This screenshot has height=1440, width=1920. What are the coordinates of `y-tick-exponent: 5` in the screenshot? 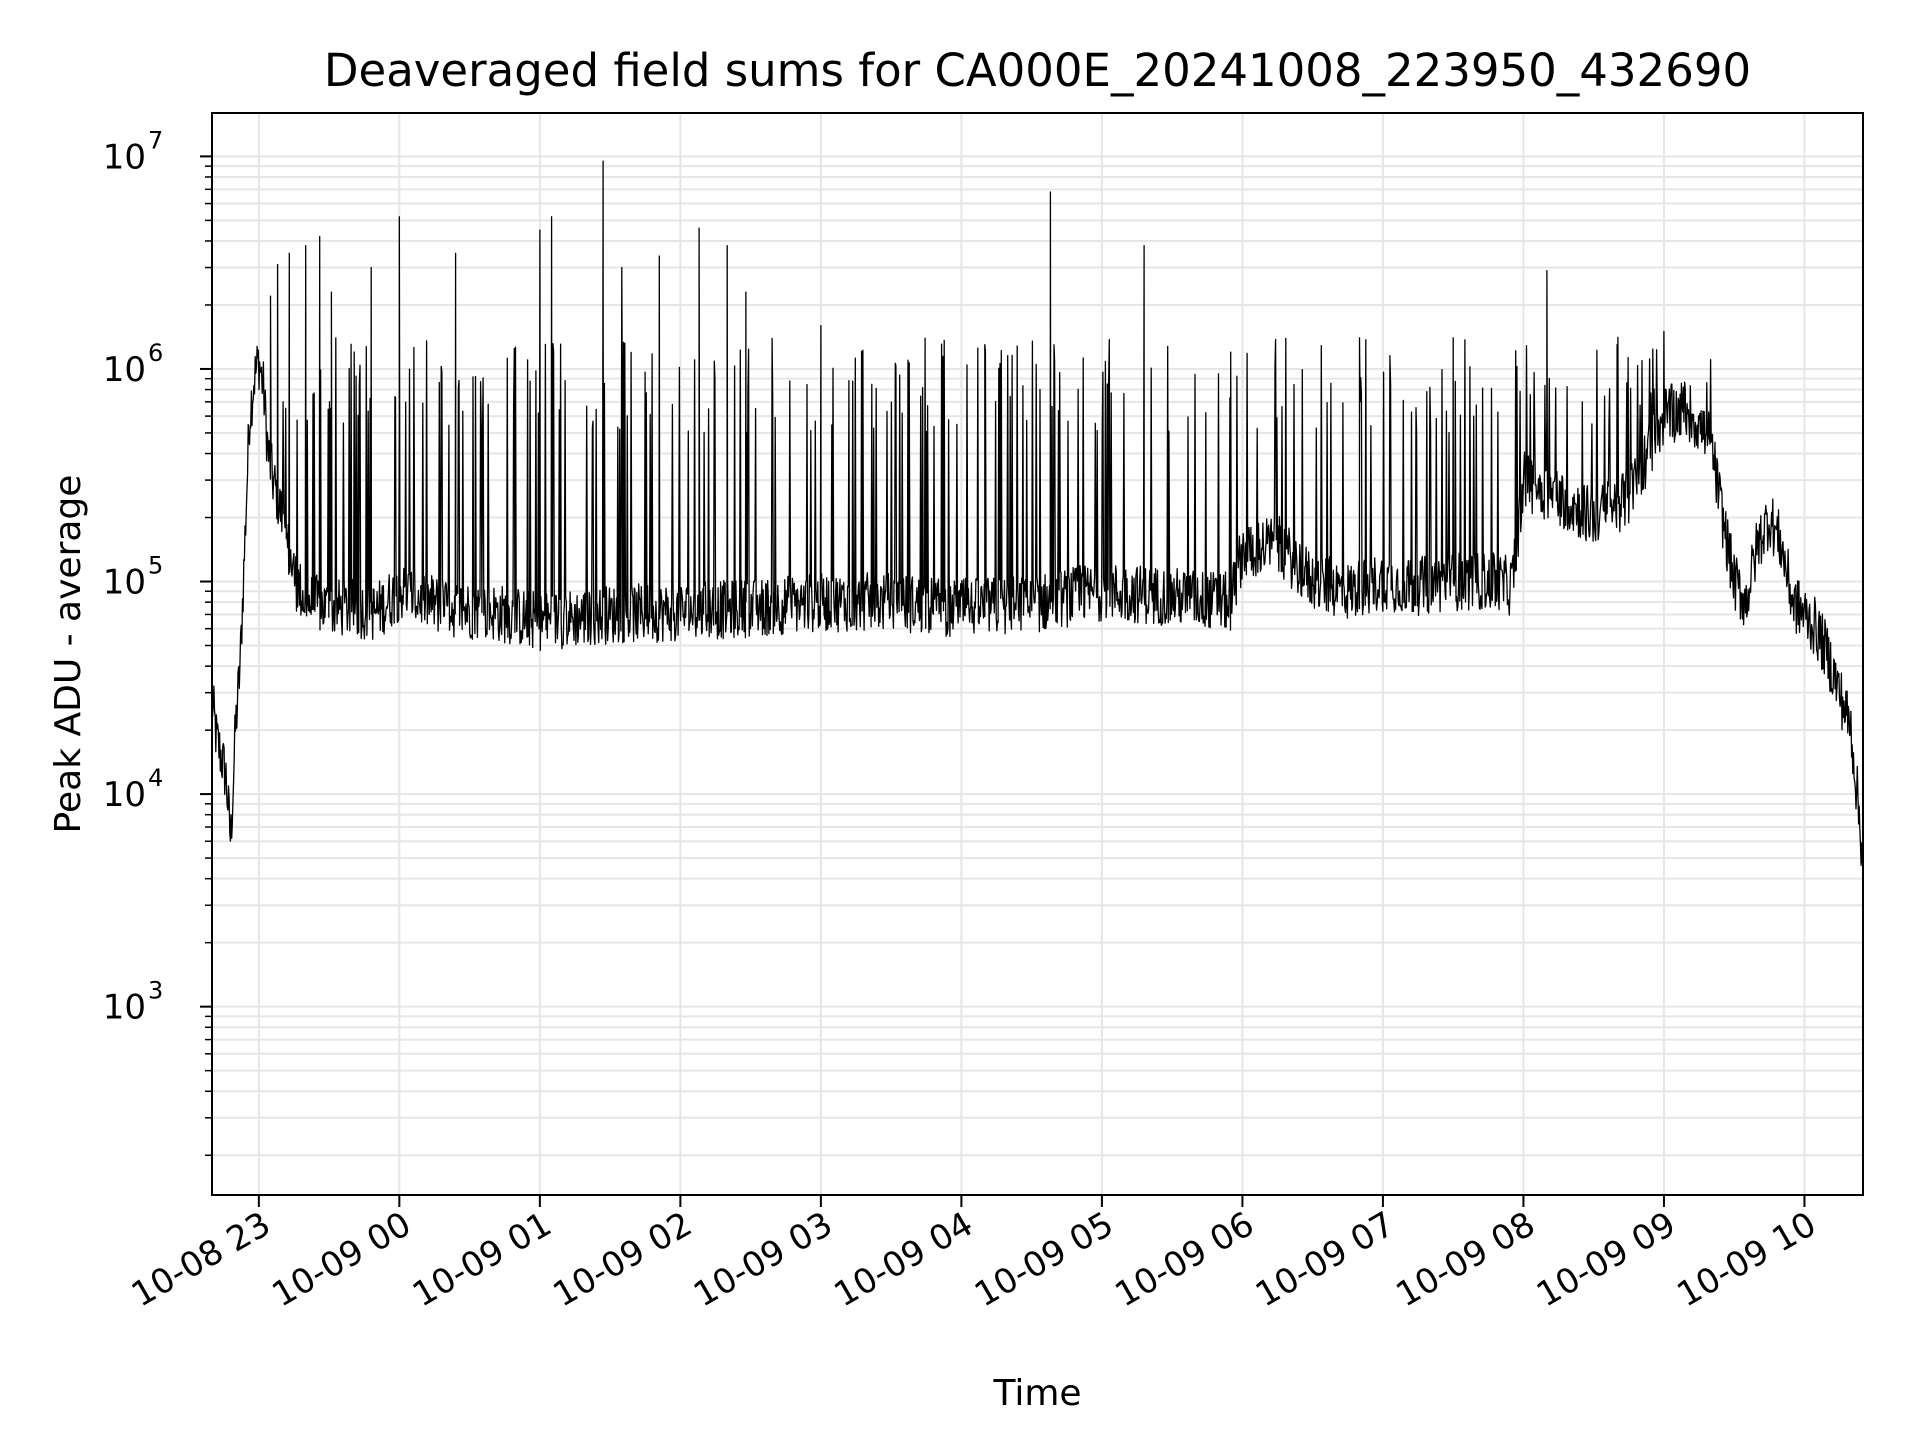 It's located at (155, 566).